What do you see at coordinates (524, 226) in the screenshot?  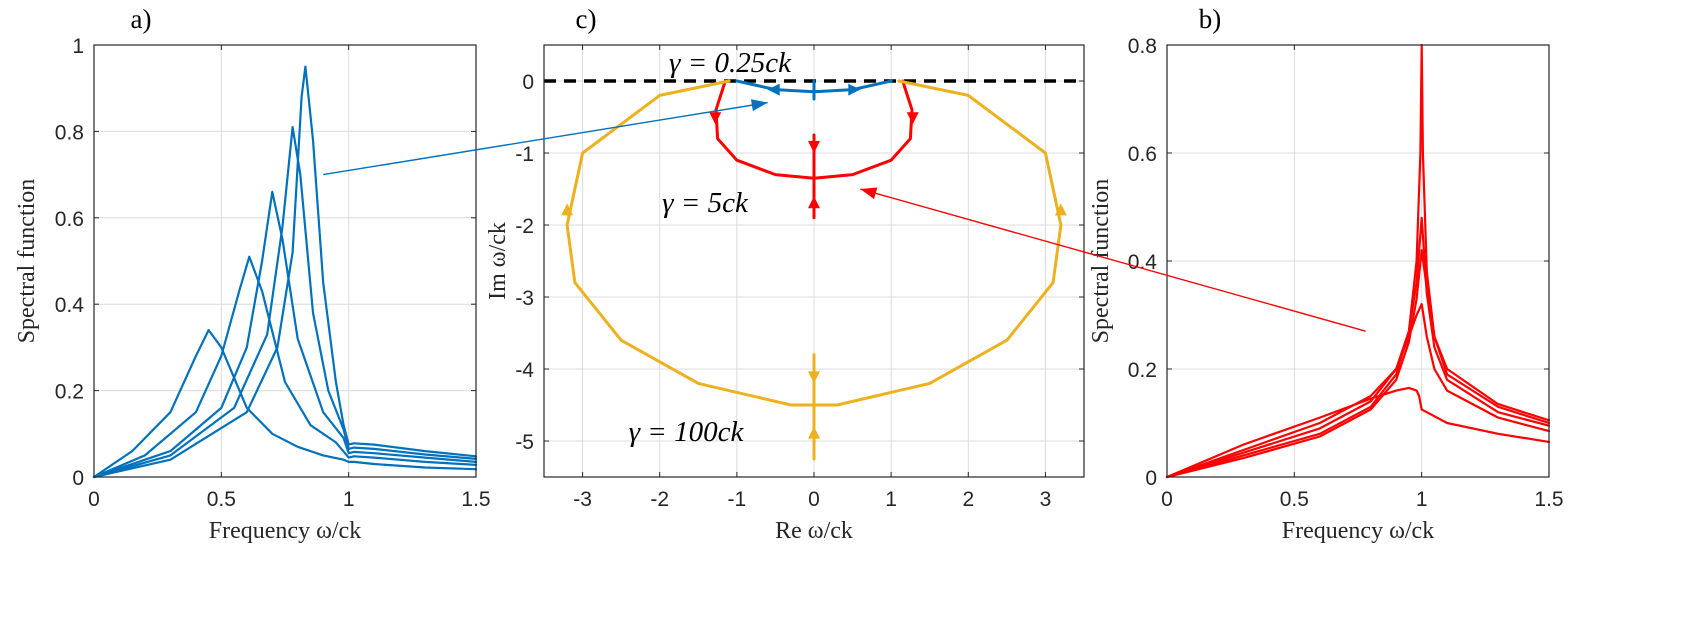 I see `y-tick-label: -2` at bounding box center [524, 226].